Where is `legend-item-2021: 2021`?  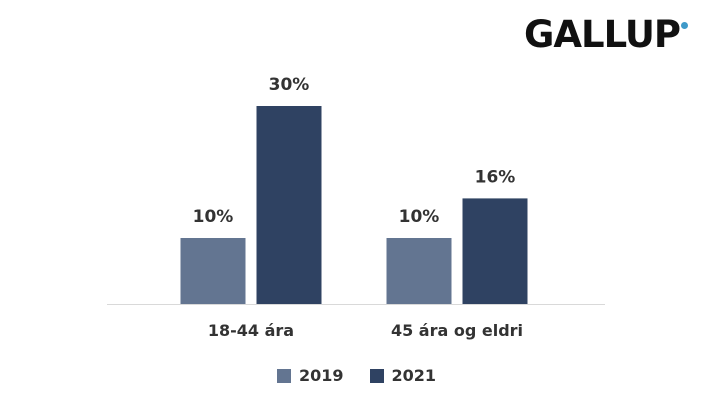
legend-item-2021: 2021 is located at coordinates (403, 375).